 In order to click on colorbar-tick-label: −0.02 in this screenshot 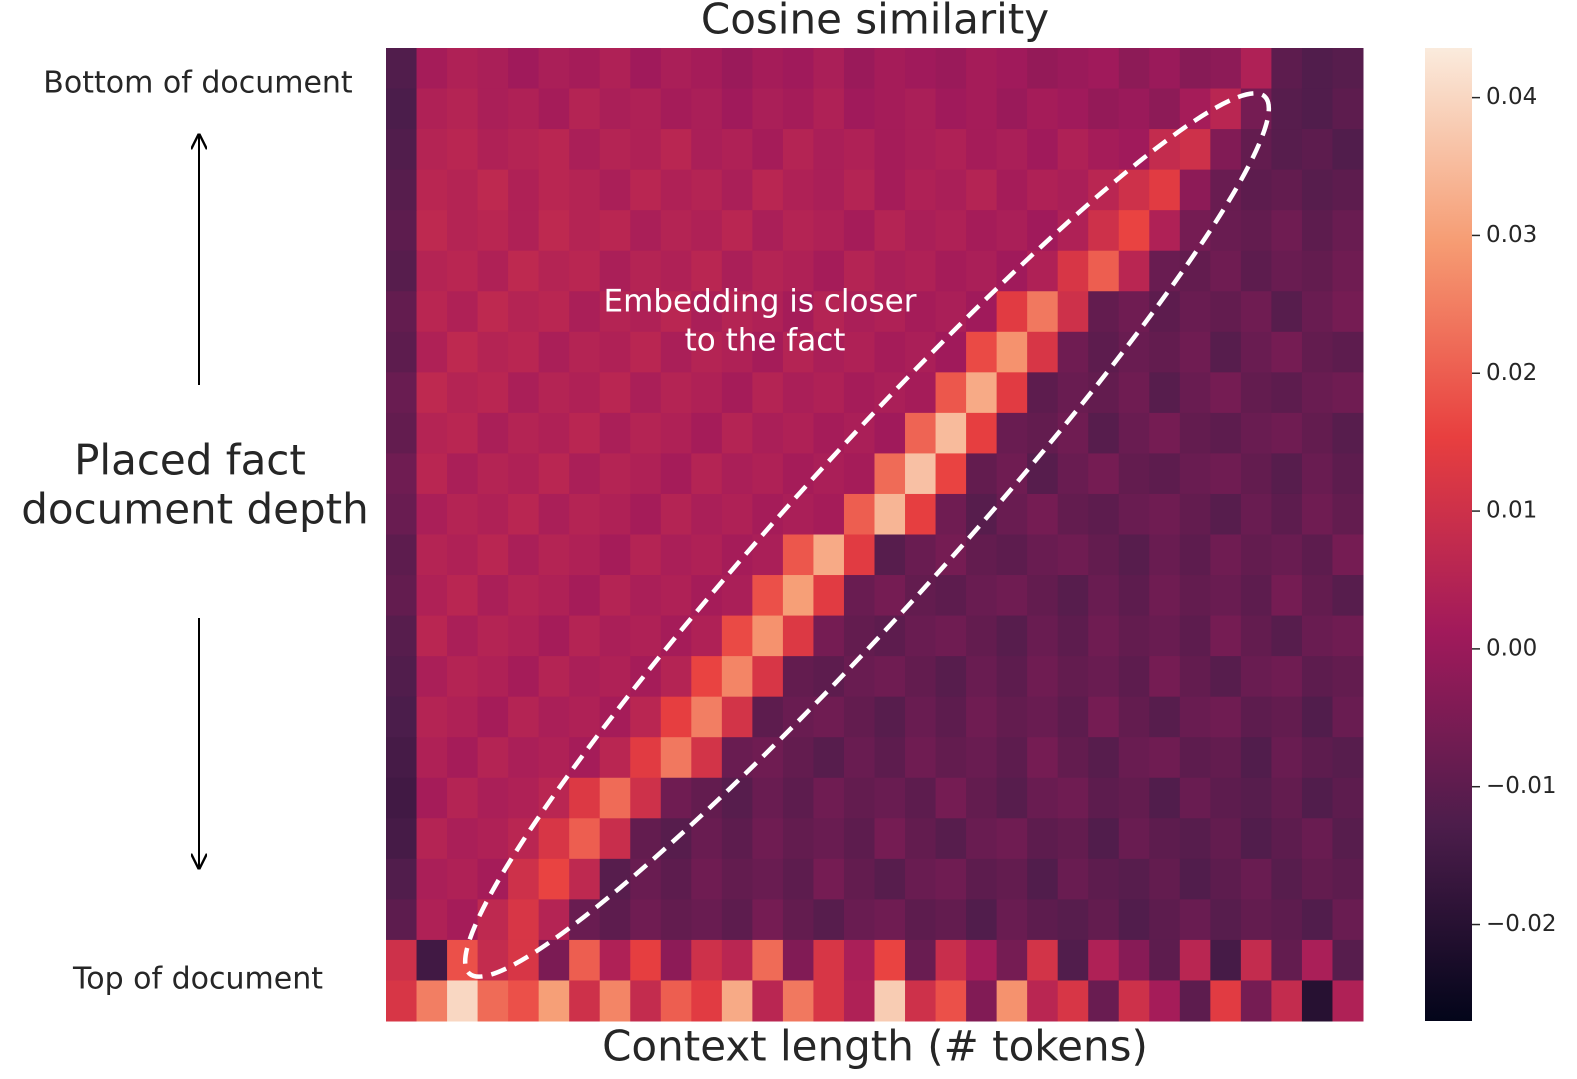, I will do `click(1521, 924)`.